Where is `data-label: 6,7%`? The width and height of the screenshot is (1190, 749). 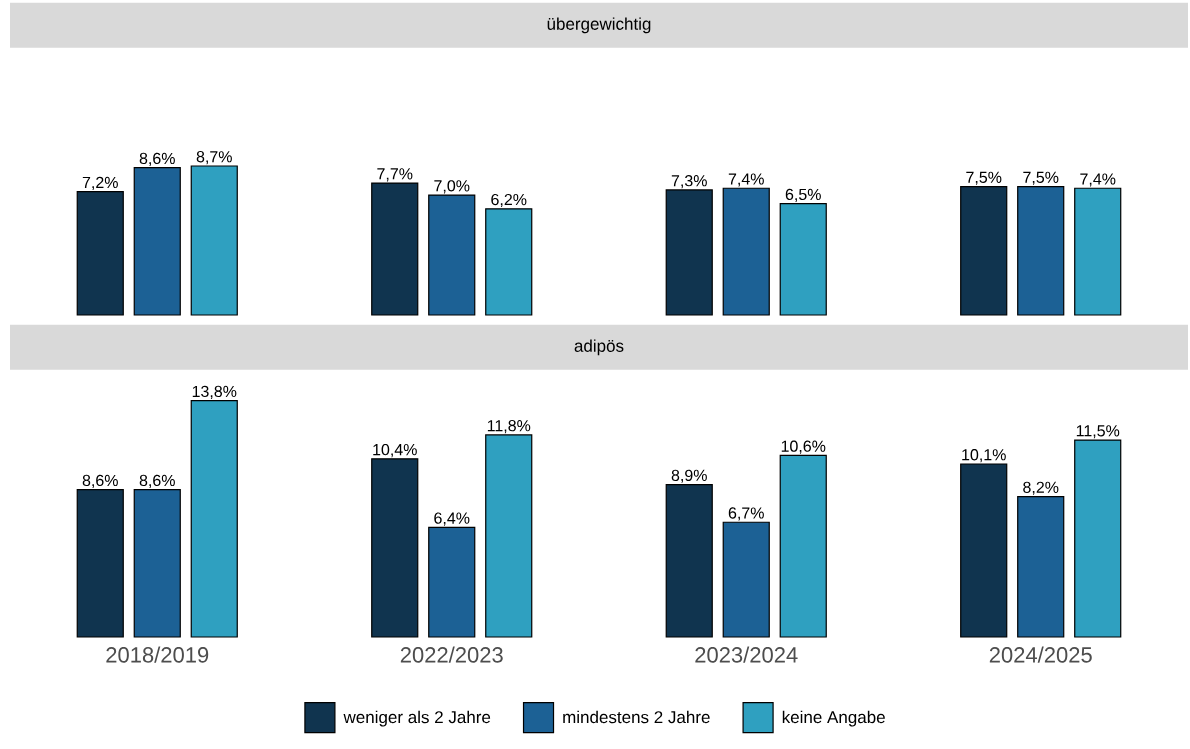 data-label: 6,7% is located at coordinates (746, 514).